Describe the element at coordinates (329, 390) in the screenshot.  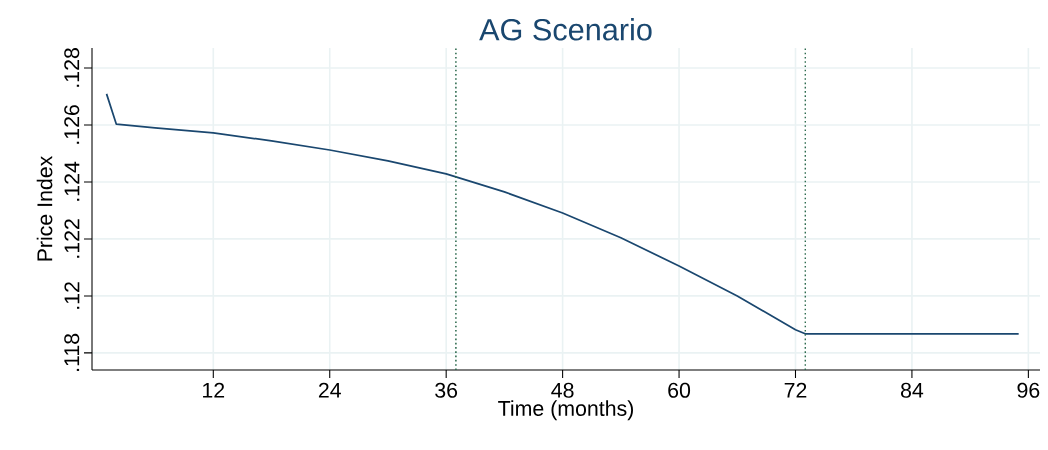
I see `x-tick-label: 24` at that location.